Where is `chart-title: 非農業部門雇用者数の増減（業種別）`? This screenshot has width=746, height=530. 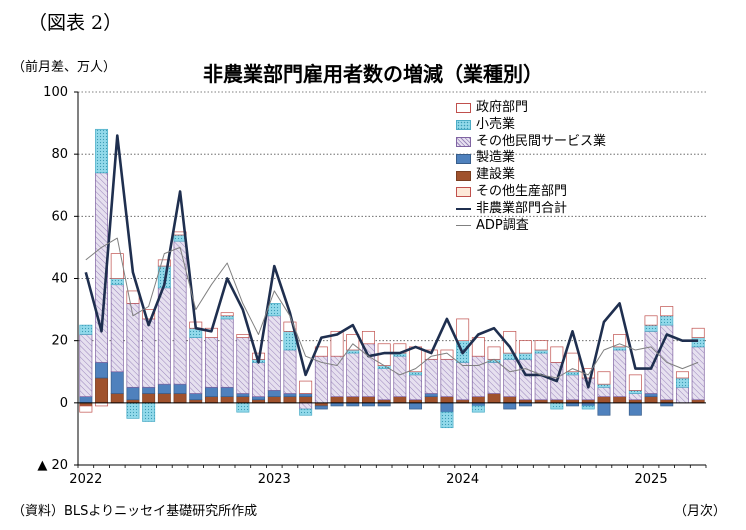 chart-title: 非農業部門雇用者数の増減（業種別） is located at coordinates (373, 74).